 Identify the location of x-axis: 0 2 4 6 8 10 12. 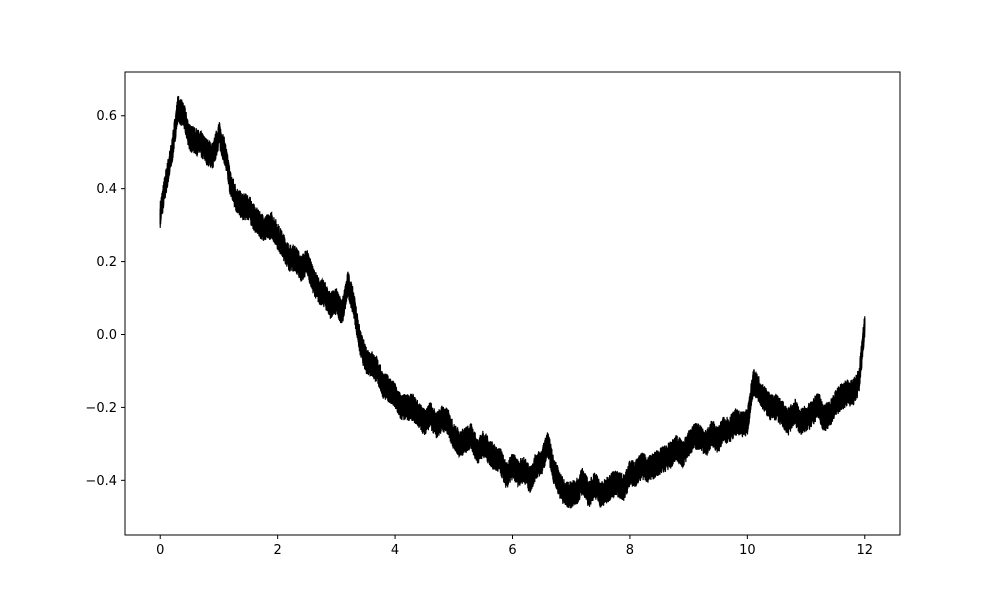
(514, 546).